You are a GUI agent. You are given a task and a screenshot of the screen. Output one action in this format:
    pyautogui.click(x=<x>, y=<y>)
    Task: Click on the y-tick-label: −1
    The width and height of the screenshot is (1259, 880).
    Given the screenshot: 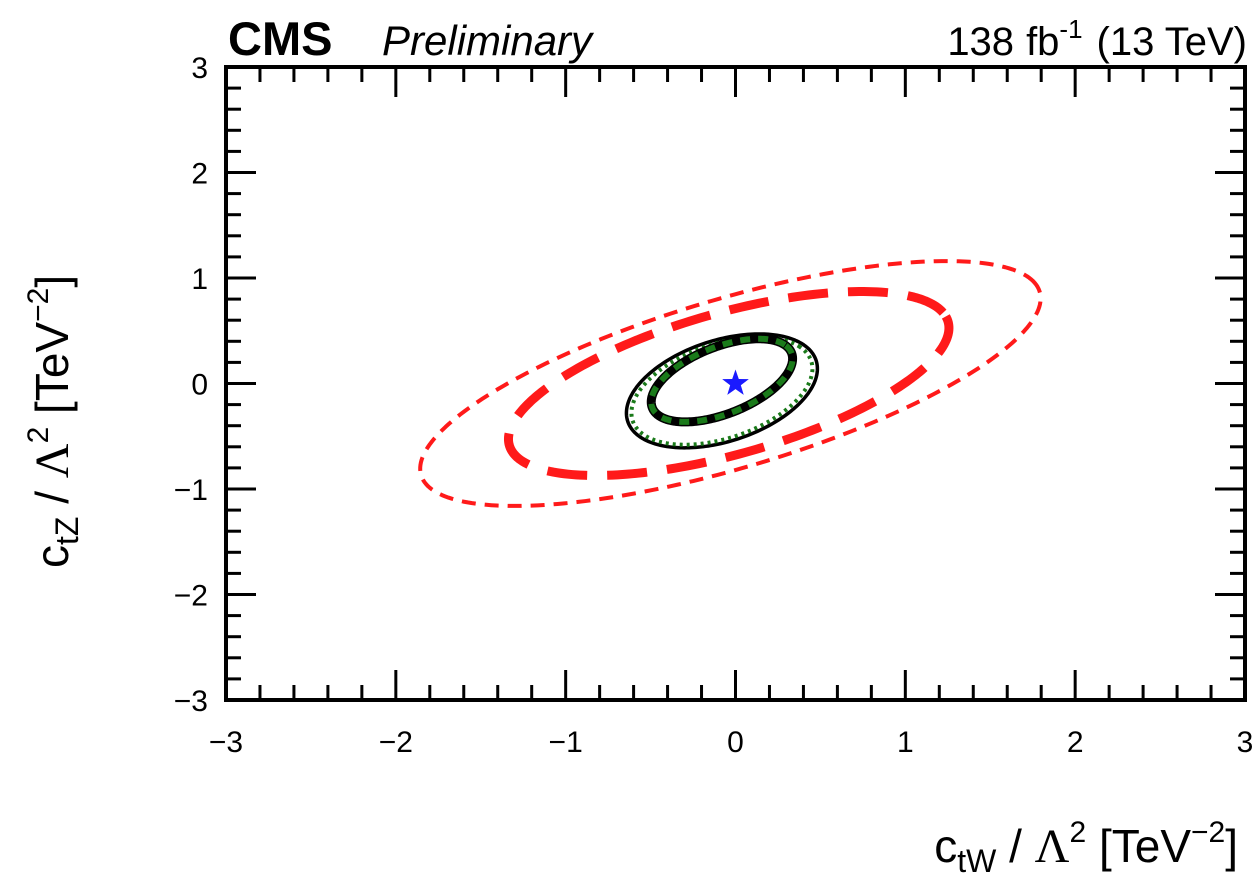 What is the action you would take?
    pyautogui.click(x=191, y=490)
    